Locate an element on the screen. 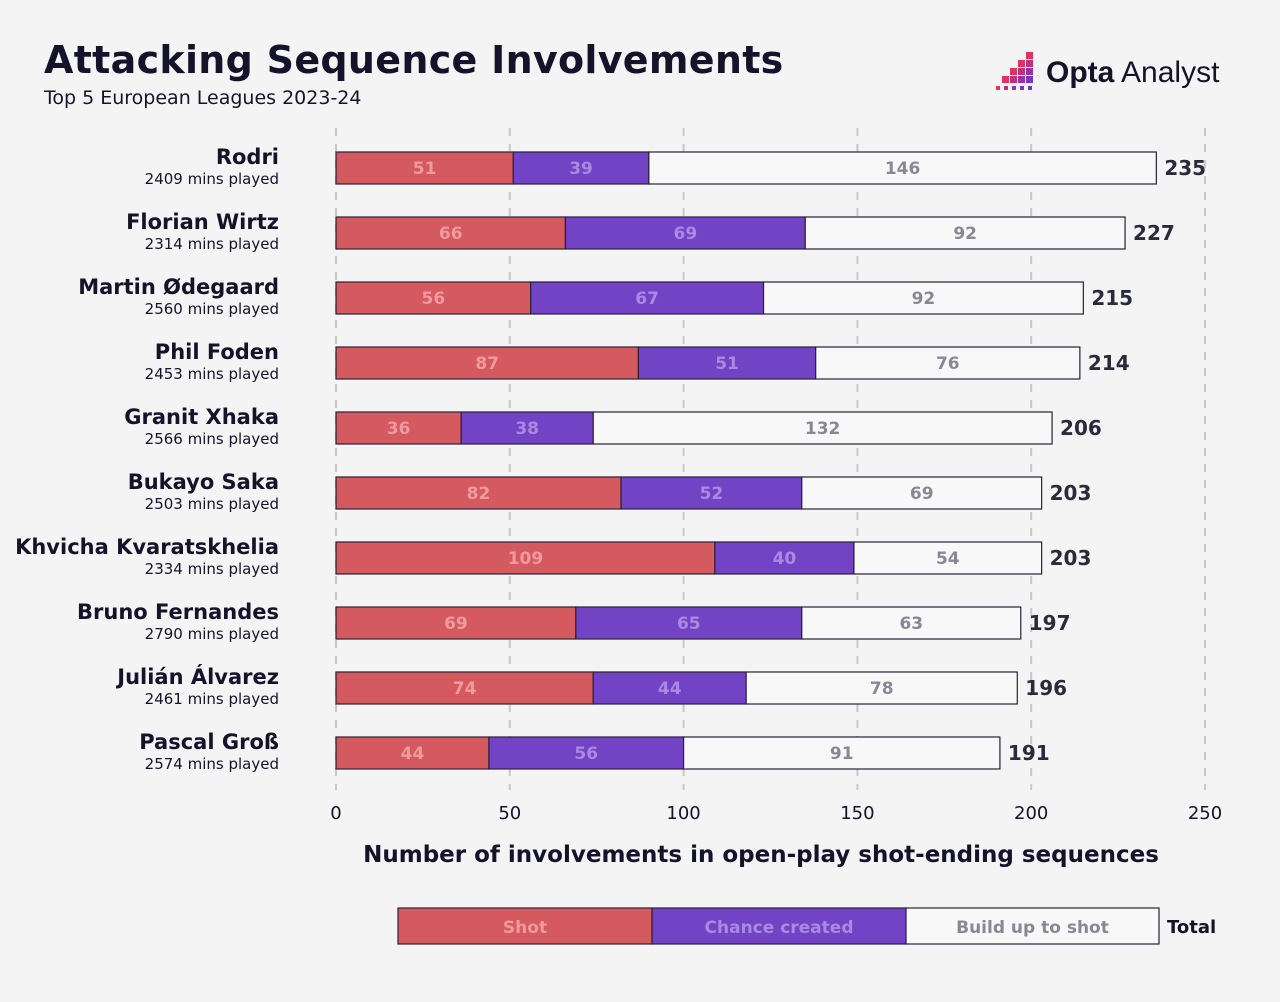 The width and height of the screenshot is (1280, 1002). total-label: 191 is located at coordinates (1029, 753).